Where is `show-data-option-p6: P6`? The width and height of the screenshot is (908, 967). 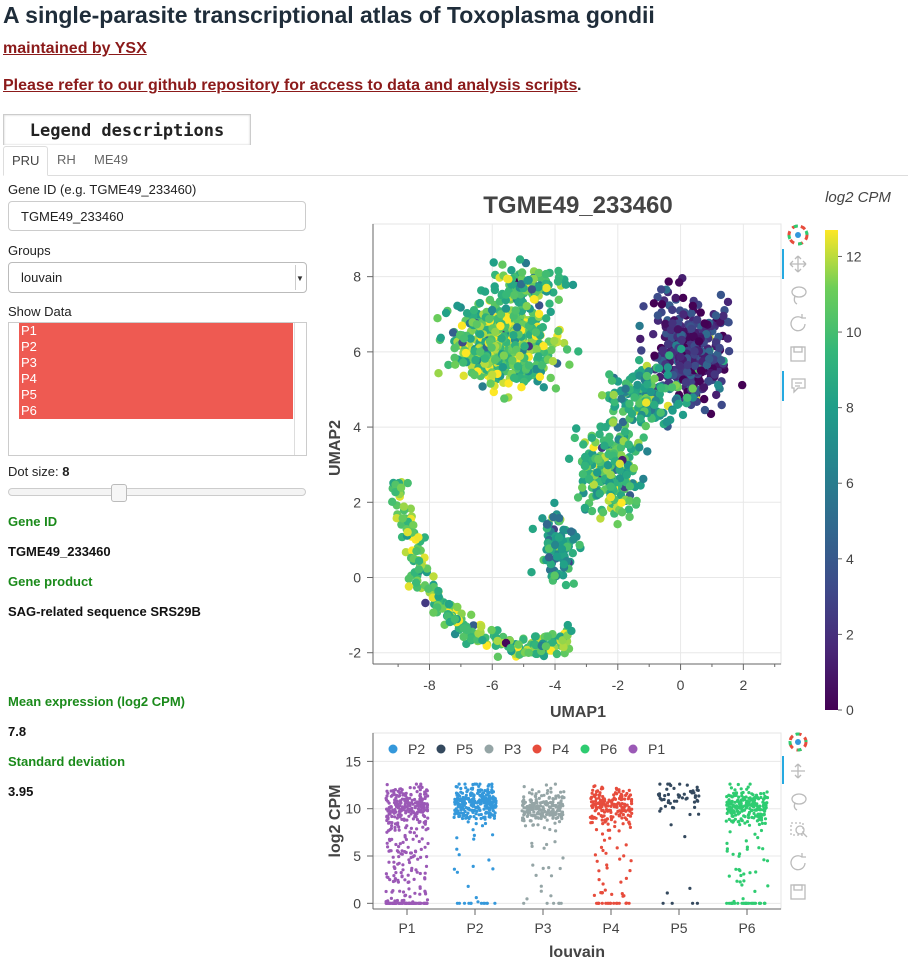 show-data-option-p6: P6 is located at coordinates (156, 411).